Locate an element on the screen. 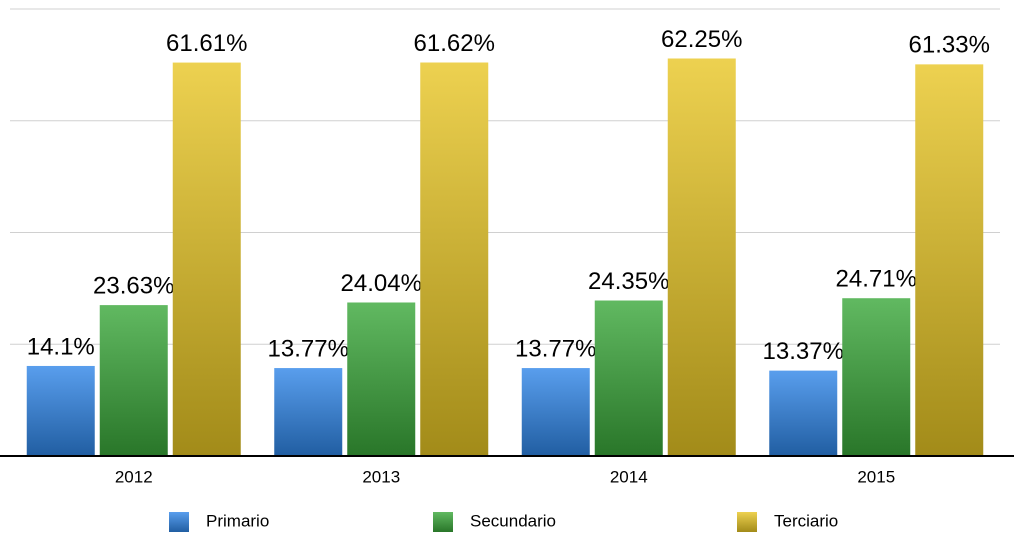  value-label: 61.62% is located at coordinates (454, 43).